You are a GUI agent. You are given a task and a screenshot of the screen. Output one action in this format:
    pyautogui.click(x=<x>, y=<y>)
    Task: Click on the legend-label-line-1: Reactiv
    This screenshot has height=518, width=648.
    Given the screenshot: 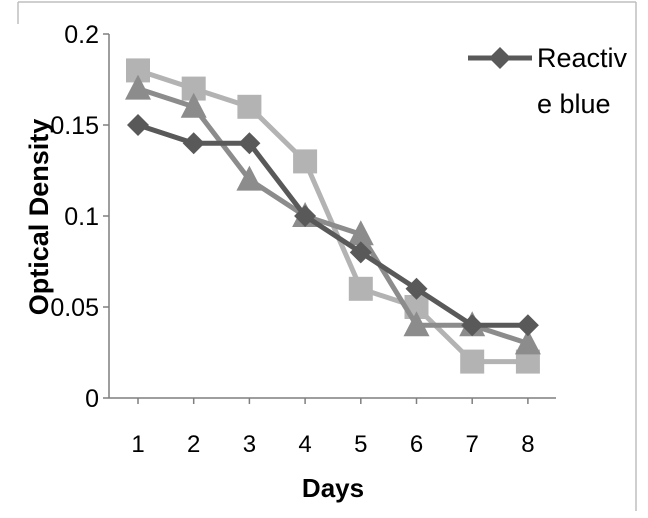 What is the action you would take?
    pyautogui.click(x=582, y=58)
    